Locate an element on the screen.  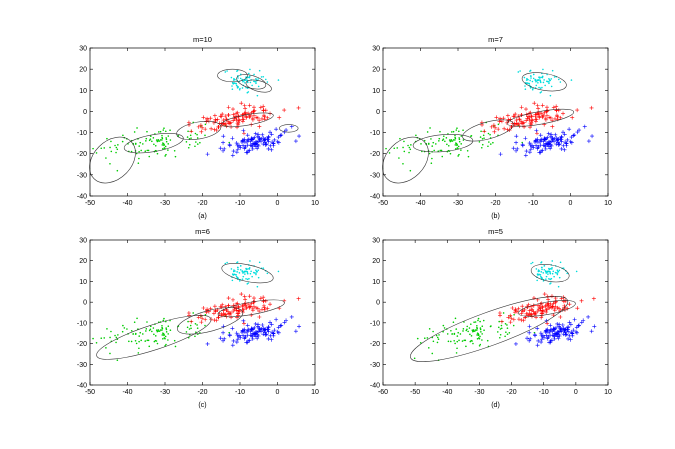
x-tick-label: 10 is located at coordinates (315, 392).